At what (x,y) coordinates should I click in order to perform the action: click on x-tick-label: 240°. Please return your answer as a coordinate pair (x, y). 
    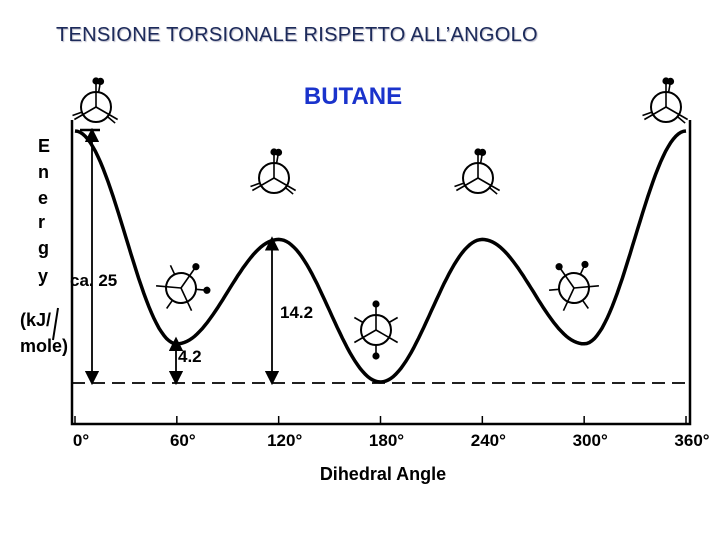
    Looking at the image, I should click on (488, 440).